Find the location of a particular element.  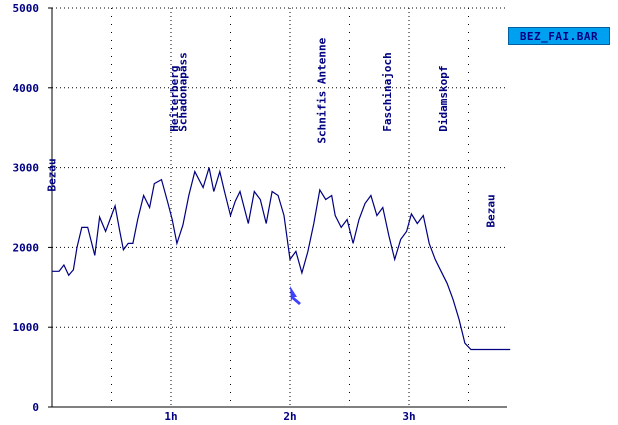

y-tick-label: 2000 is located at coordinates (26, 247).